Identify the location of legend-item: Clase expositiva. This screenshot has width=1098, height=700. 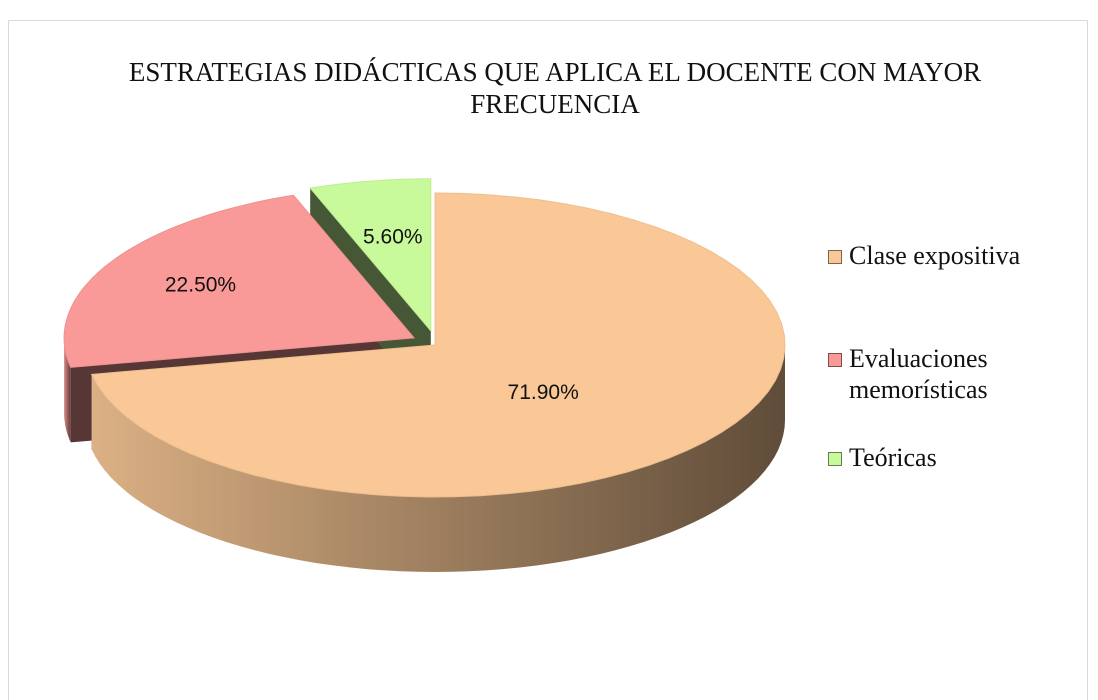
(948, 255).